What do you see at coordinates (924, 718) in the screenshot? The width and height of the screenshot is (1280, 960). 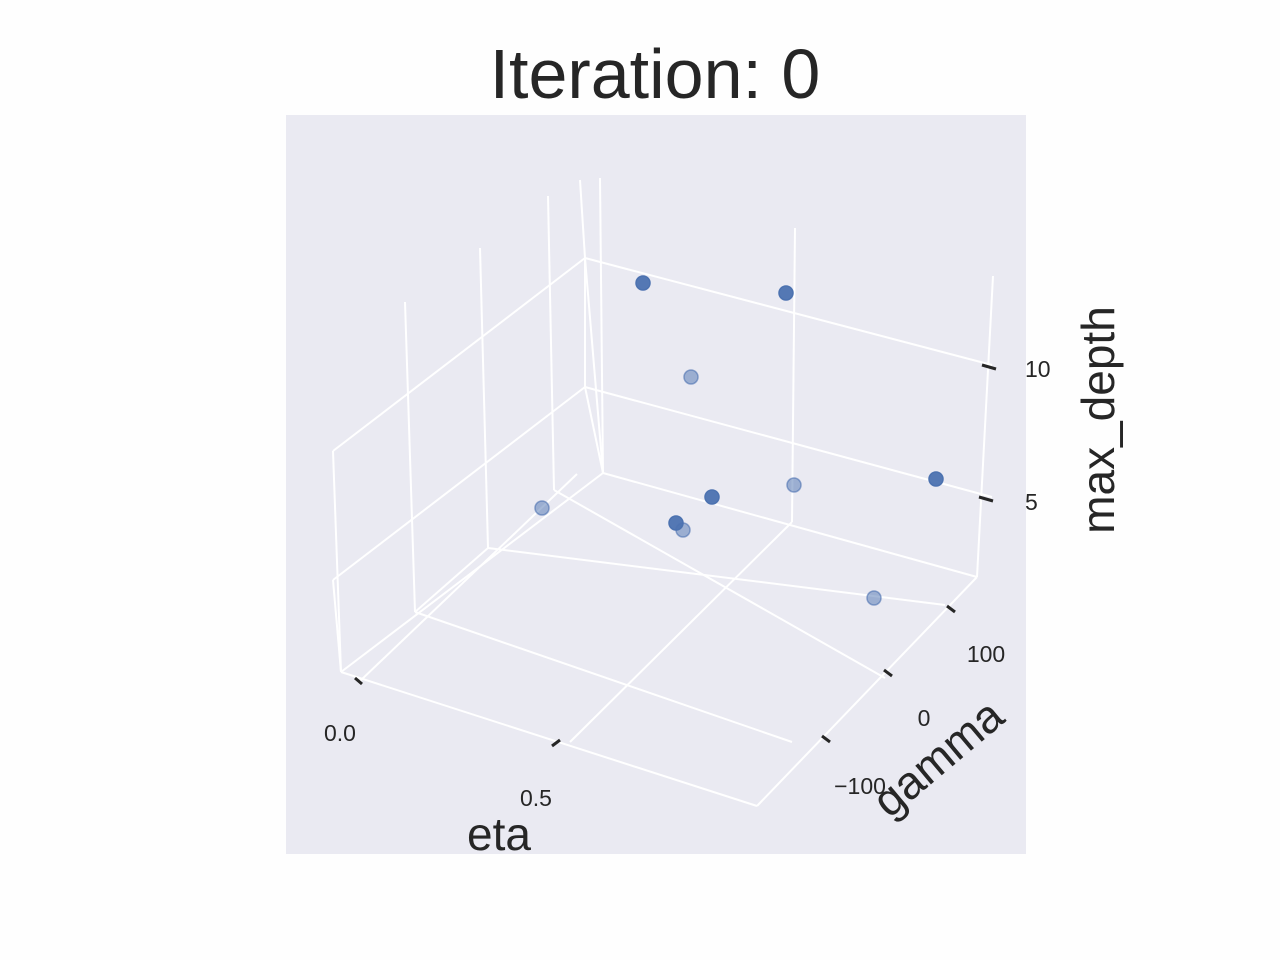 I see `y-tick-label-1: 0` at bounding box center [924, 718].